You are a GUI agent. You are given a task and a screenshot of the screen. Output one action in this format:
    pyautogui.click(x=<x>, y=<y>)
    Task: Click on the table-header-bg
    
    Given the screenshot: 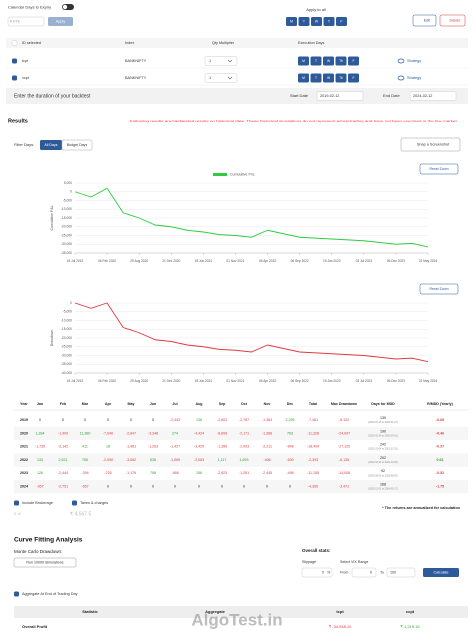 What is the action you would take?
    pyautogui.click(x=241, y=612)
    